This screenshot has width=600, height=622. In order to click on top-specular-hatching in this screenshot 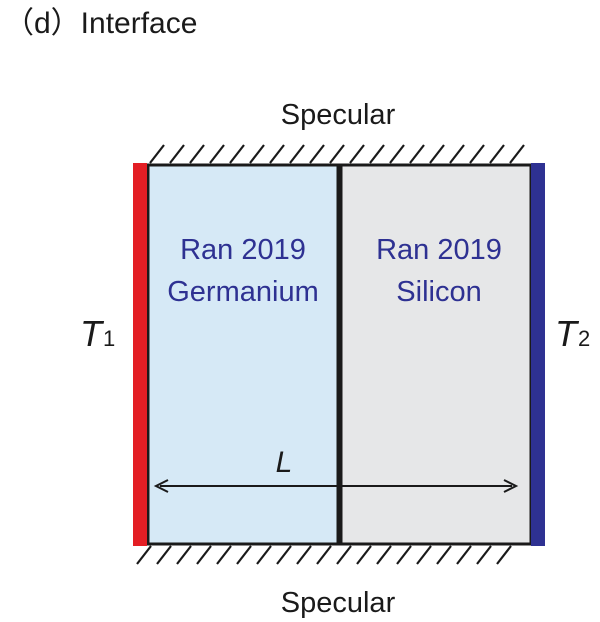, I will do `click(337, 154)`.